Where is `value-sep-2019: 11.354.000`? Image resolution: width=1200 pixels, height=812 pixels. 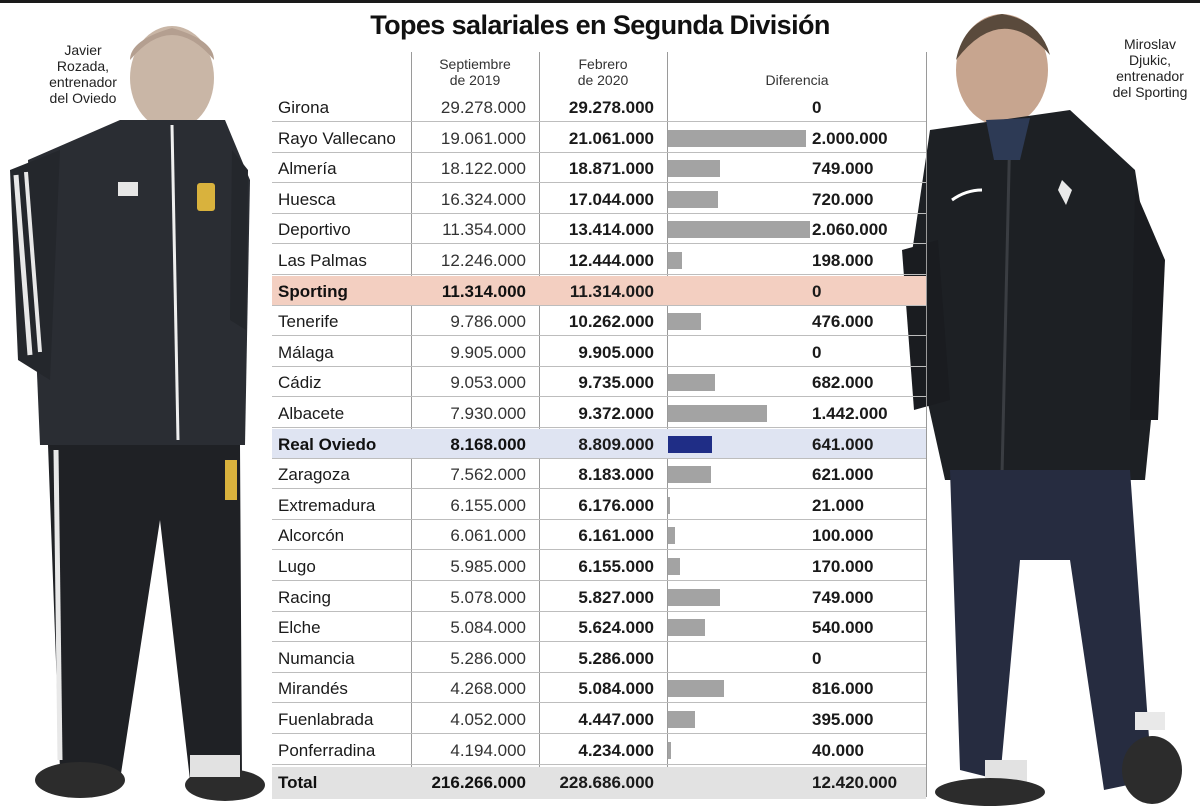 value-sep-2019: 11.354.000 is located at coordinates (484, 230).